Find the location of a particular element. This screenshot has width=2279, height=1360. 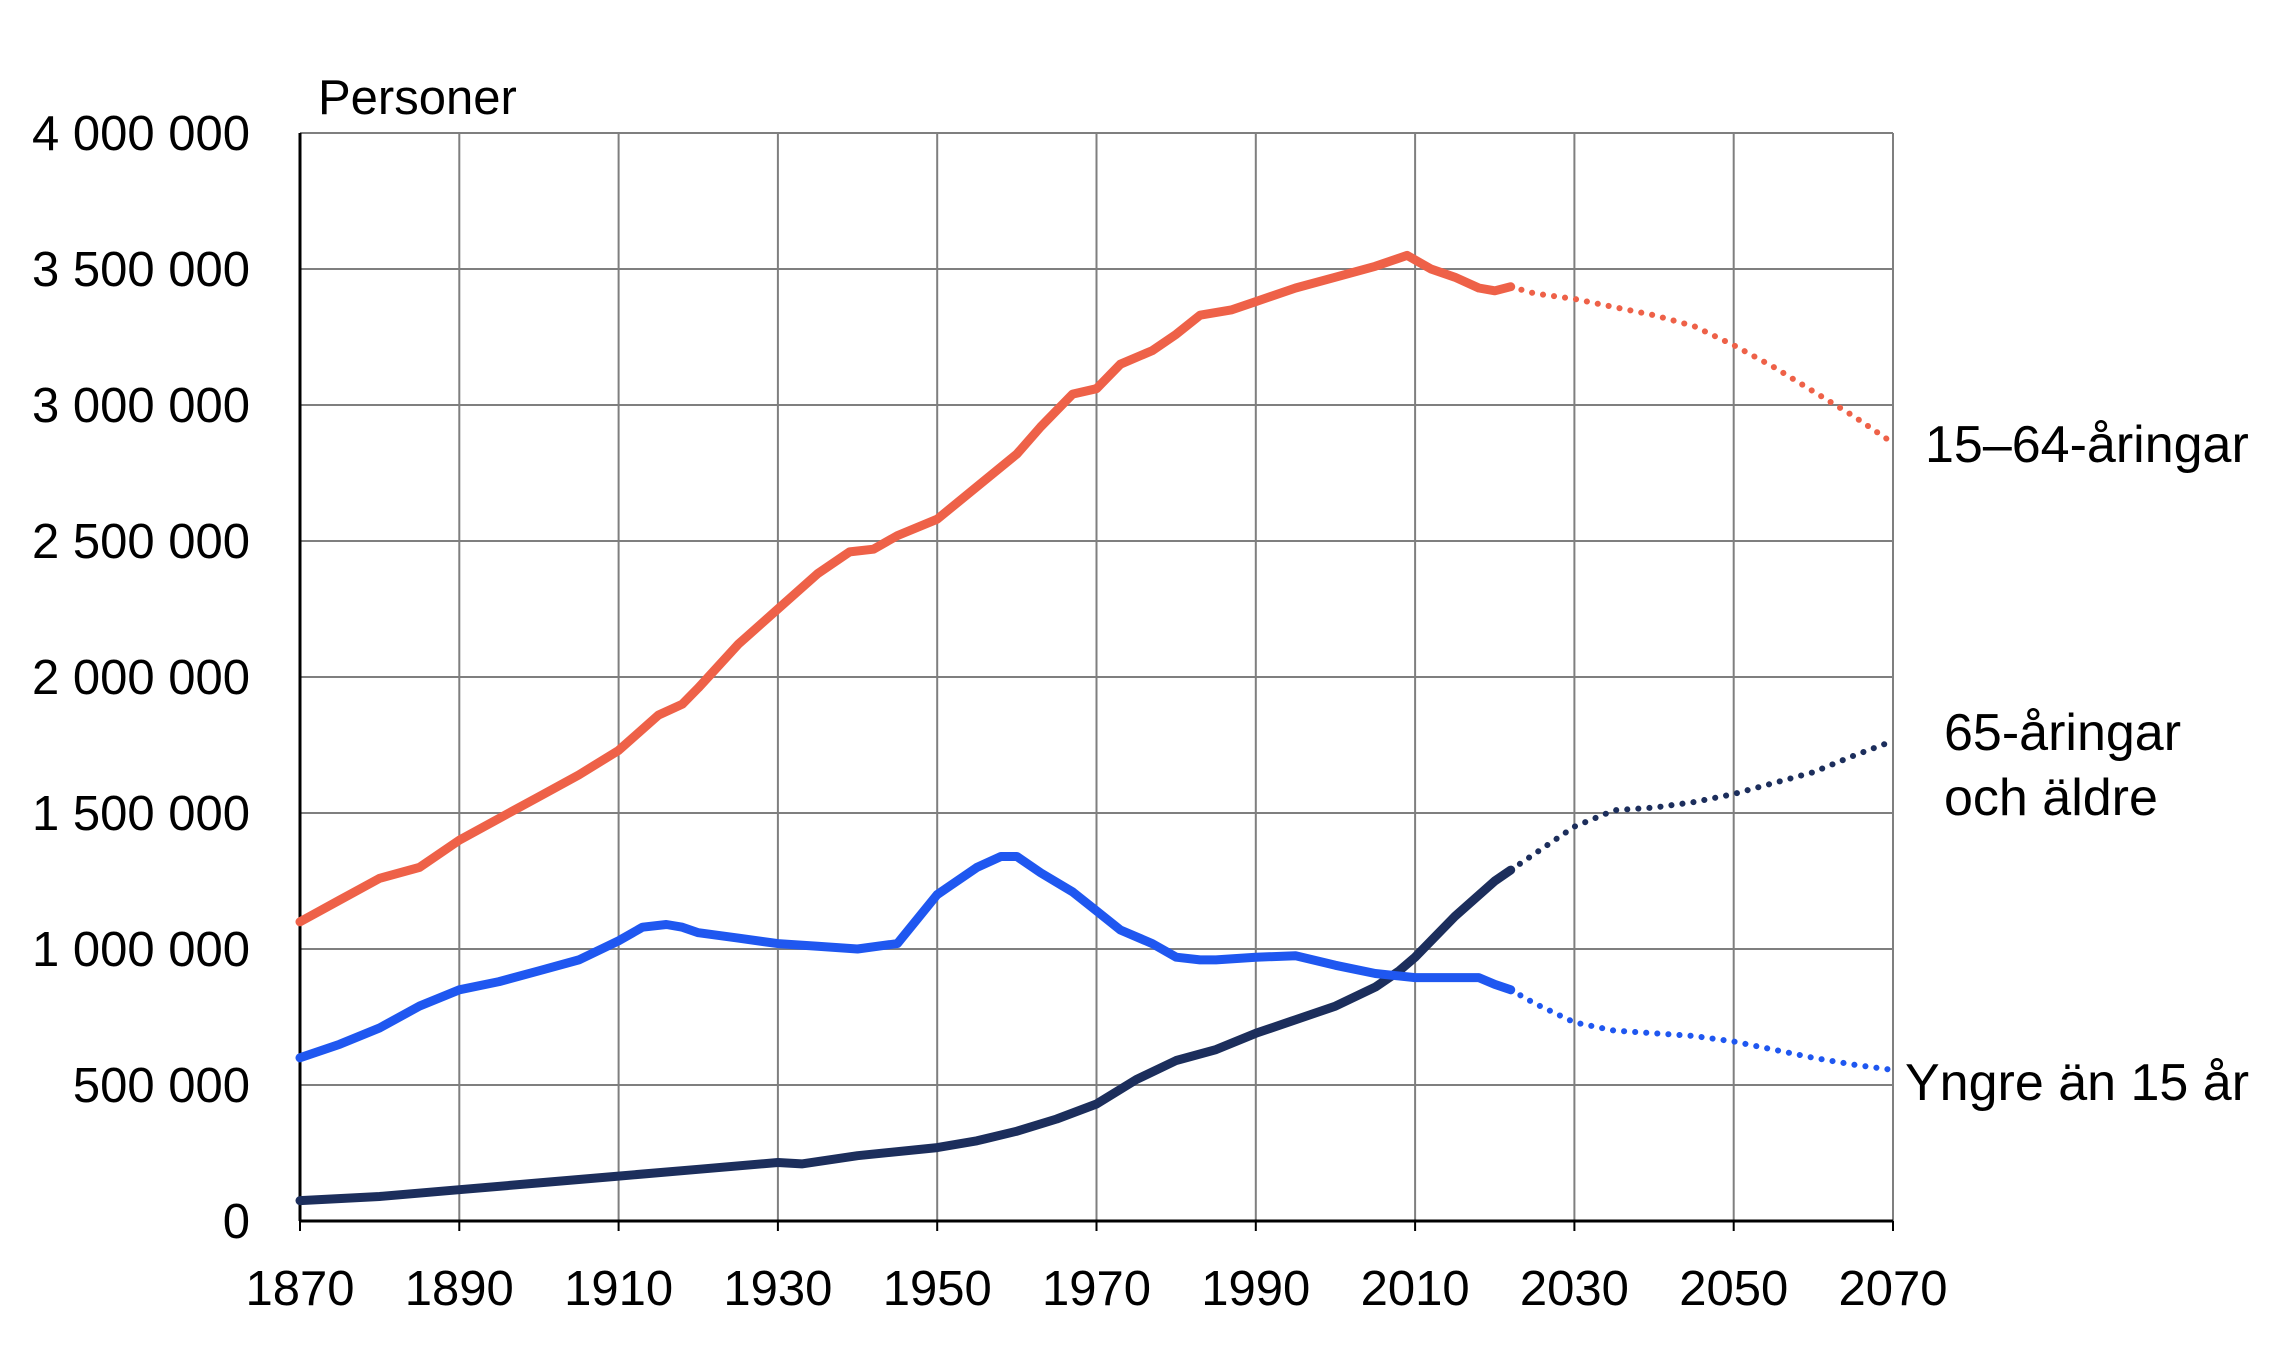

x-tick-label: 2070 is located at coordinates (1892, 1289).